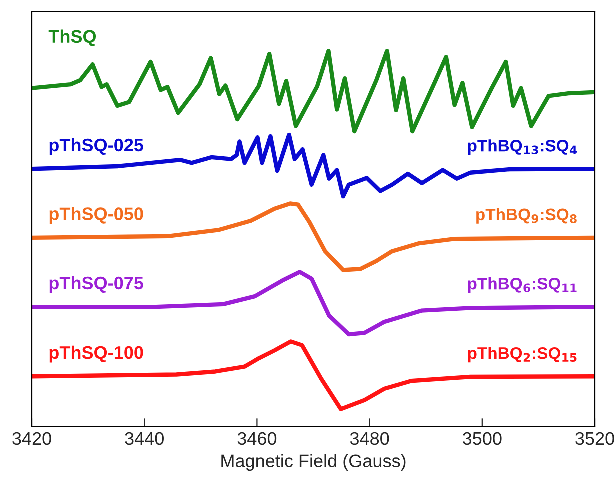 This screenshot has height=486, width=614. I want to click on x-tick-label: 3460, so click(257, 439).